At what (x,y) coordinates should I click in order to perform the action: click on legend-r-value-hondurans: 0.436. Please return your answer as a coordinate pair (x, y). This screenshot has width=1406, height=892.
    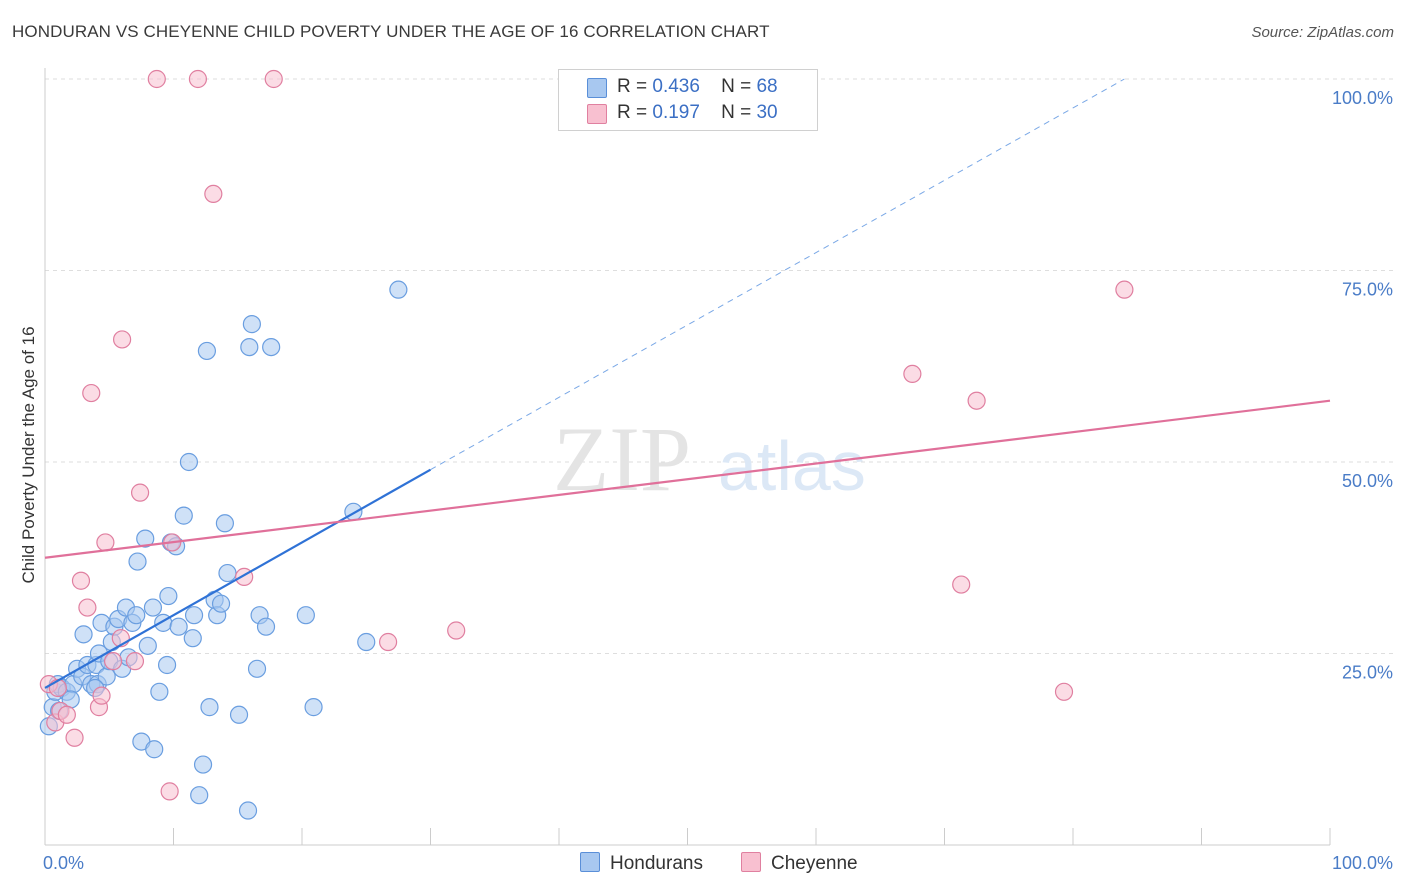
    Looking at the image, I should click on (676, 86).